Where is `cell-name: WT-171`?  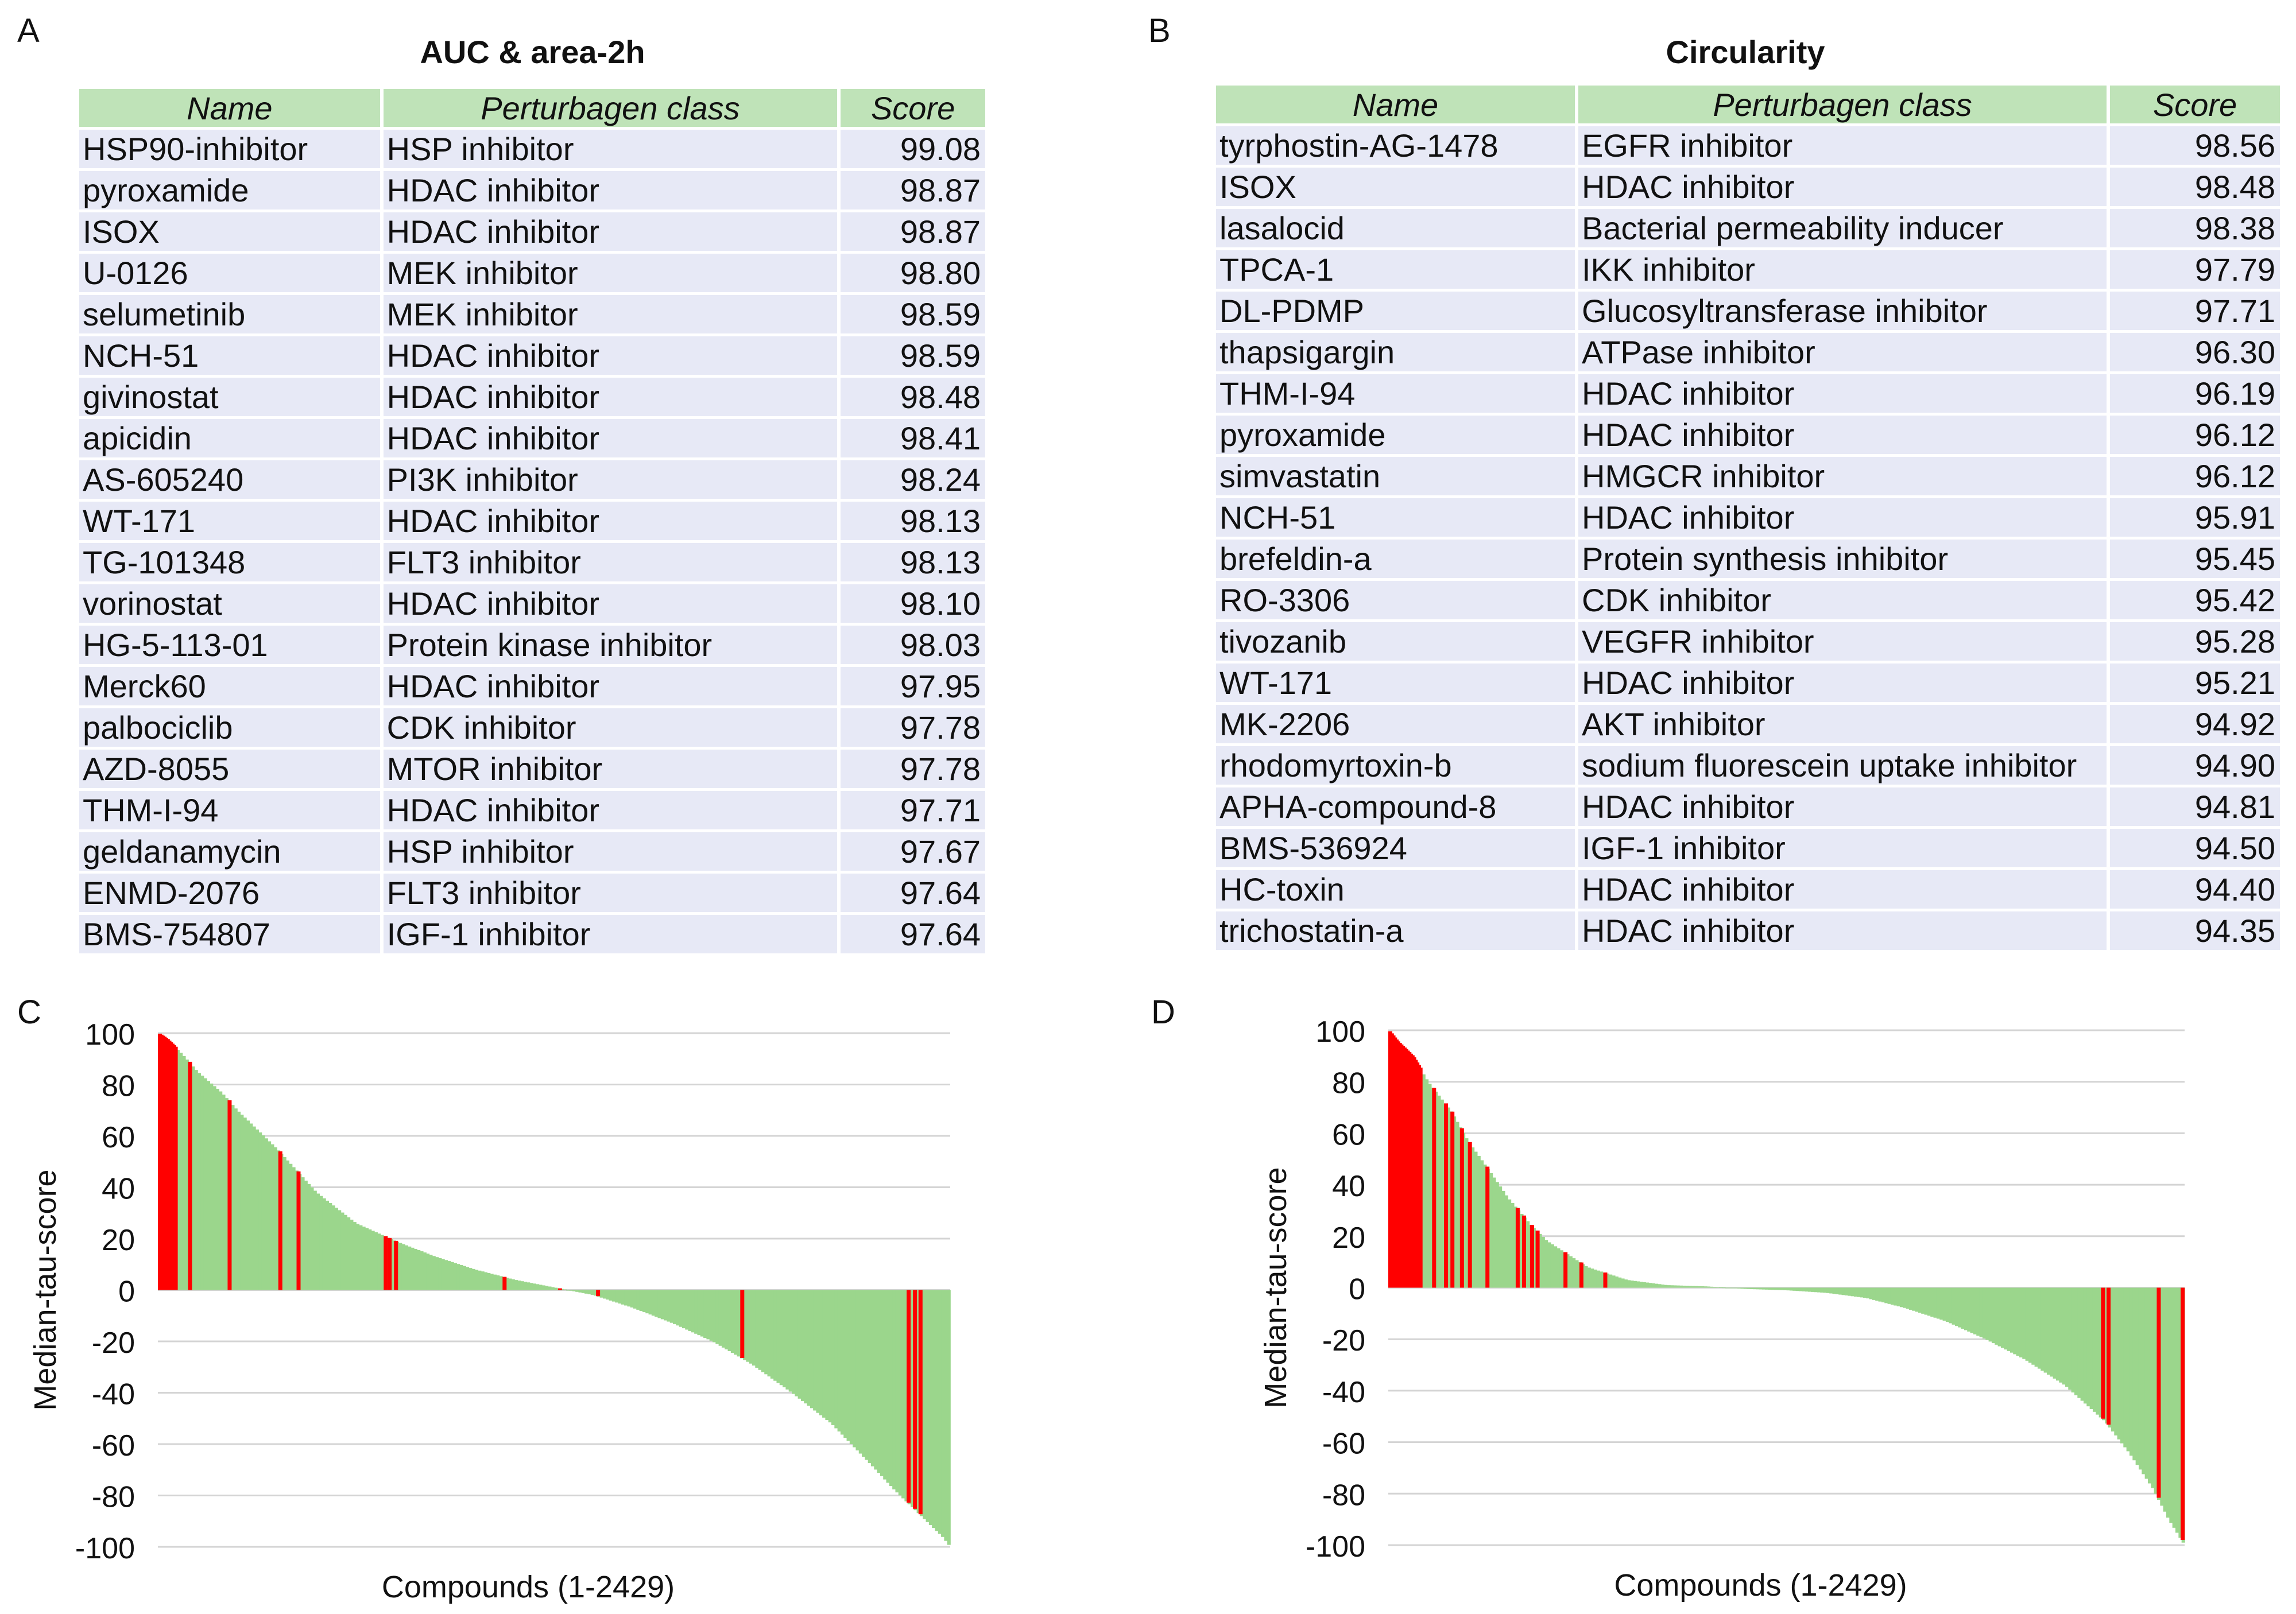 cell-name: WT-171 is located at coordinates (1396, 683).